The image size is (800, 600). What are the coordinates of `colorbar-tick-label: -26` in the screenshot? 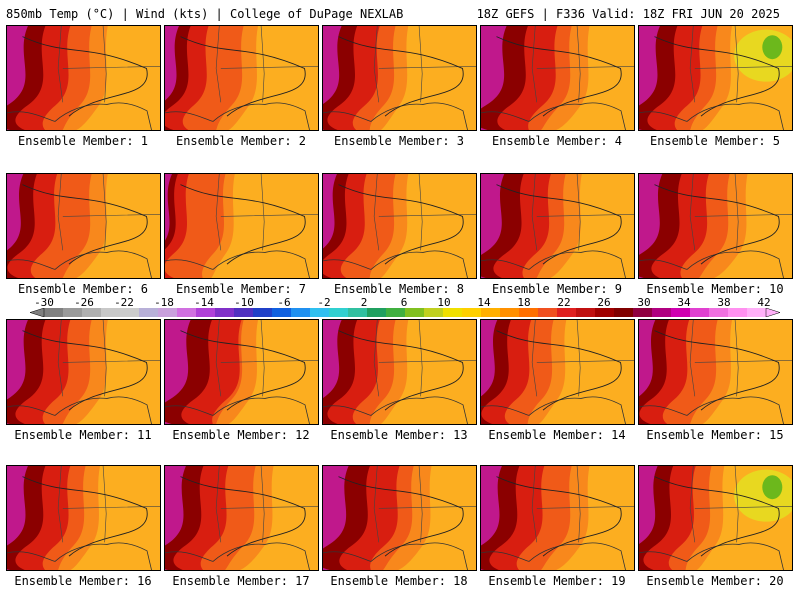 It's located at (84, 302).